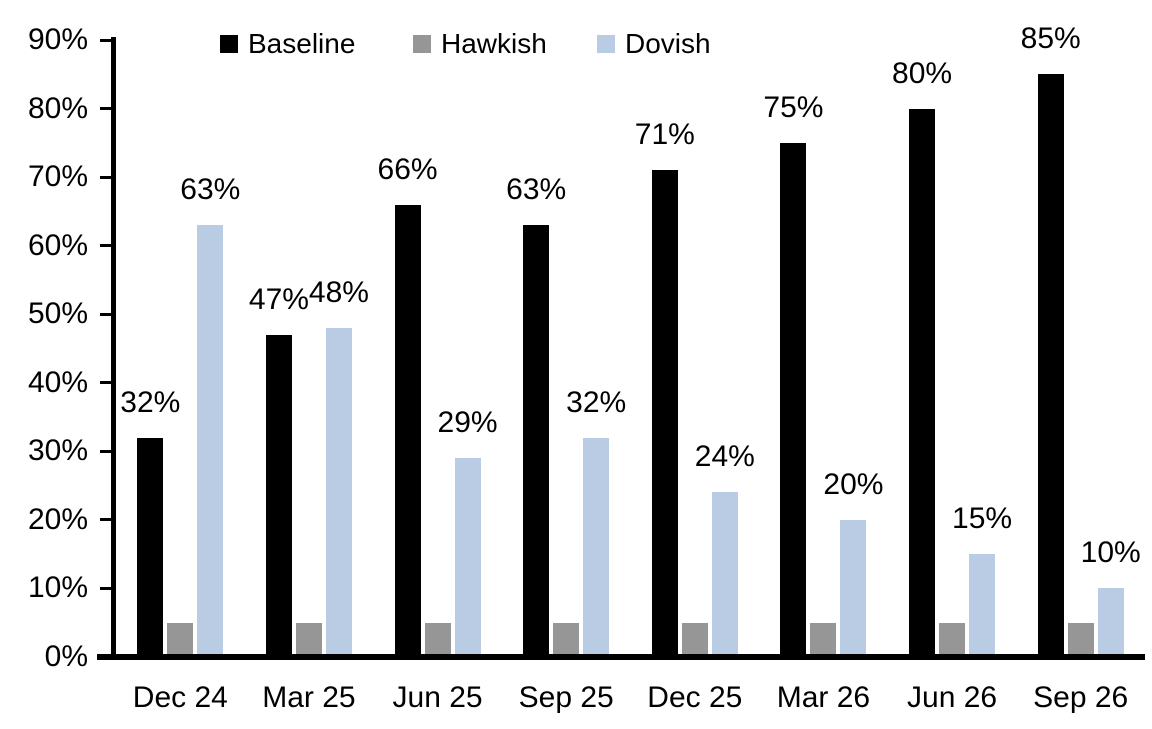 This screenshot has width=1152, height=729. I want to click on bar-group-sep-26: 85% 10%, so click(1080, 340).